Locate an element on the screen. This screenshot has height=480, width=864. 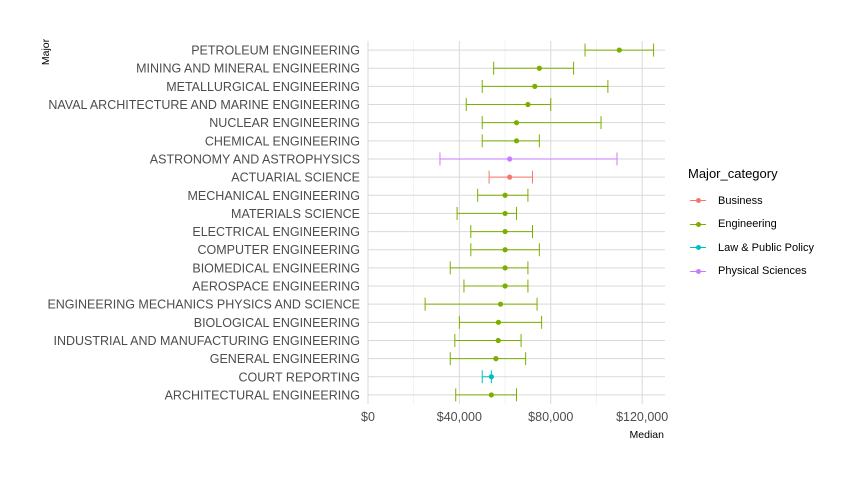
y-tick-label: COMPUTER ENGINEERING is located at coordinates (278, 250).